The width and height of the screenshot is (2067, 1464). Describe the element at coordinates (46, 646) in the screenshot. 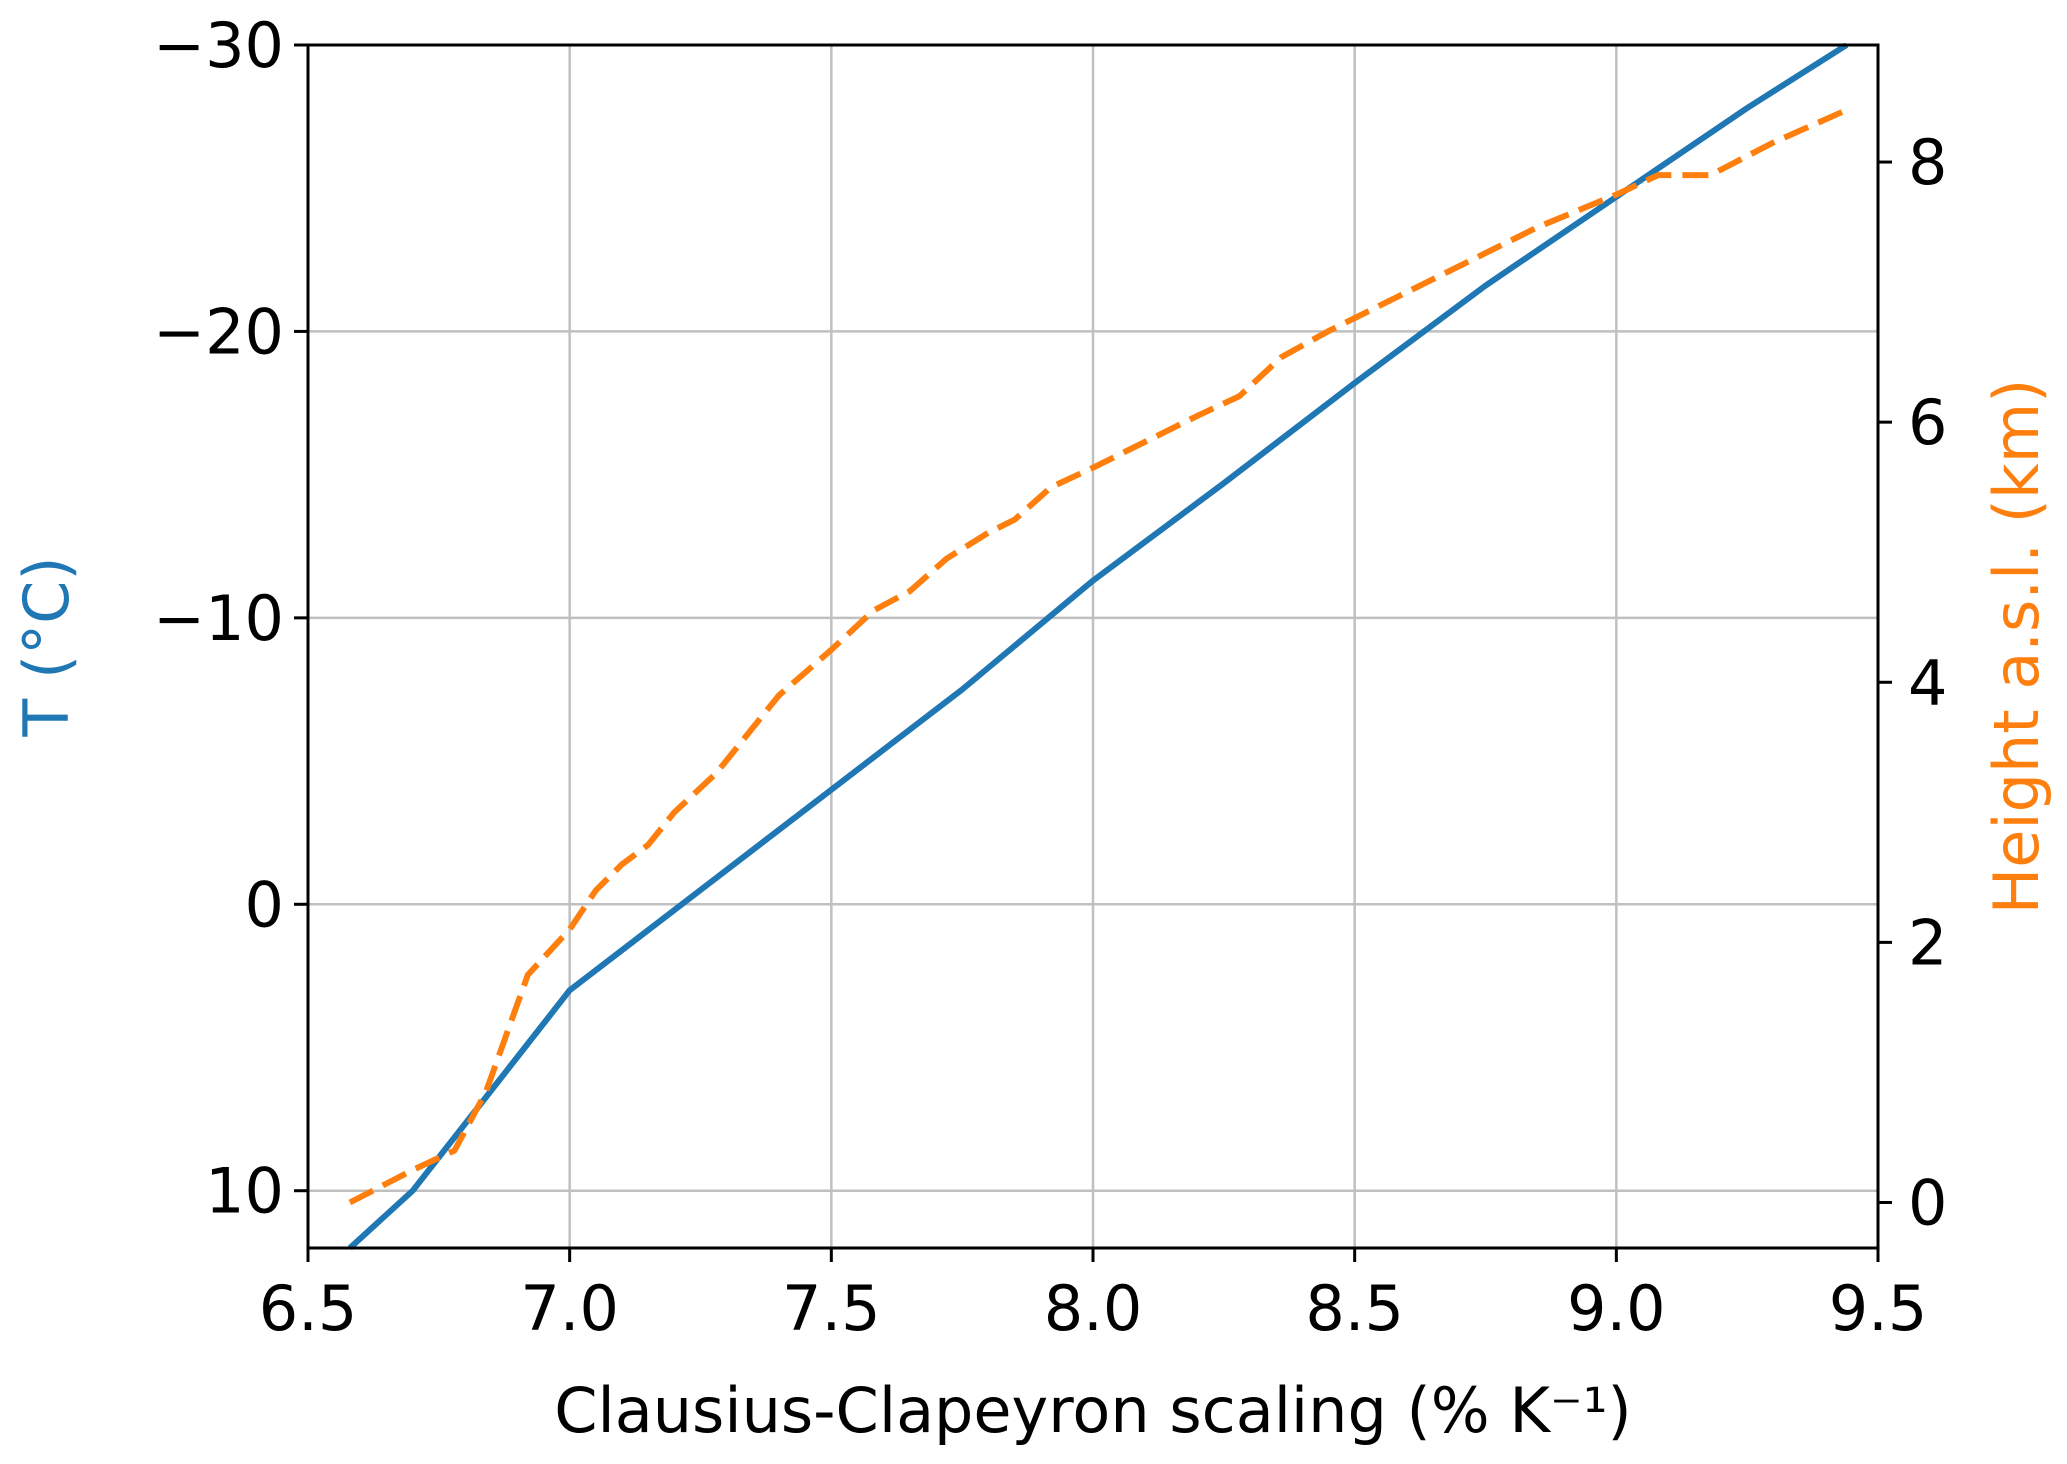

I see `y-axis-left-title: T (°C)` at that location.